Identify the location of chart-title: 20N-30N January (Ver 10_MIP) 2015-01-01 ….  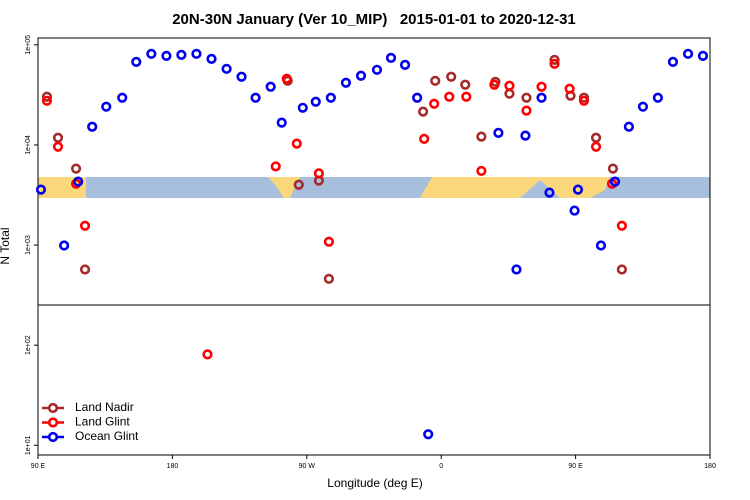
(374, 19).